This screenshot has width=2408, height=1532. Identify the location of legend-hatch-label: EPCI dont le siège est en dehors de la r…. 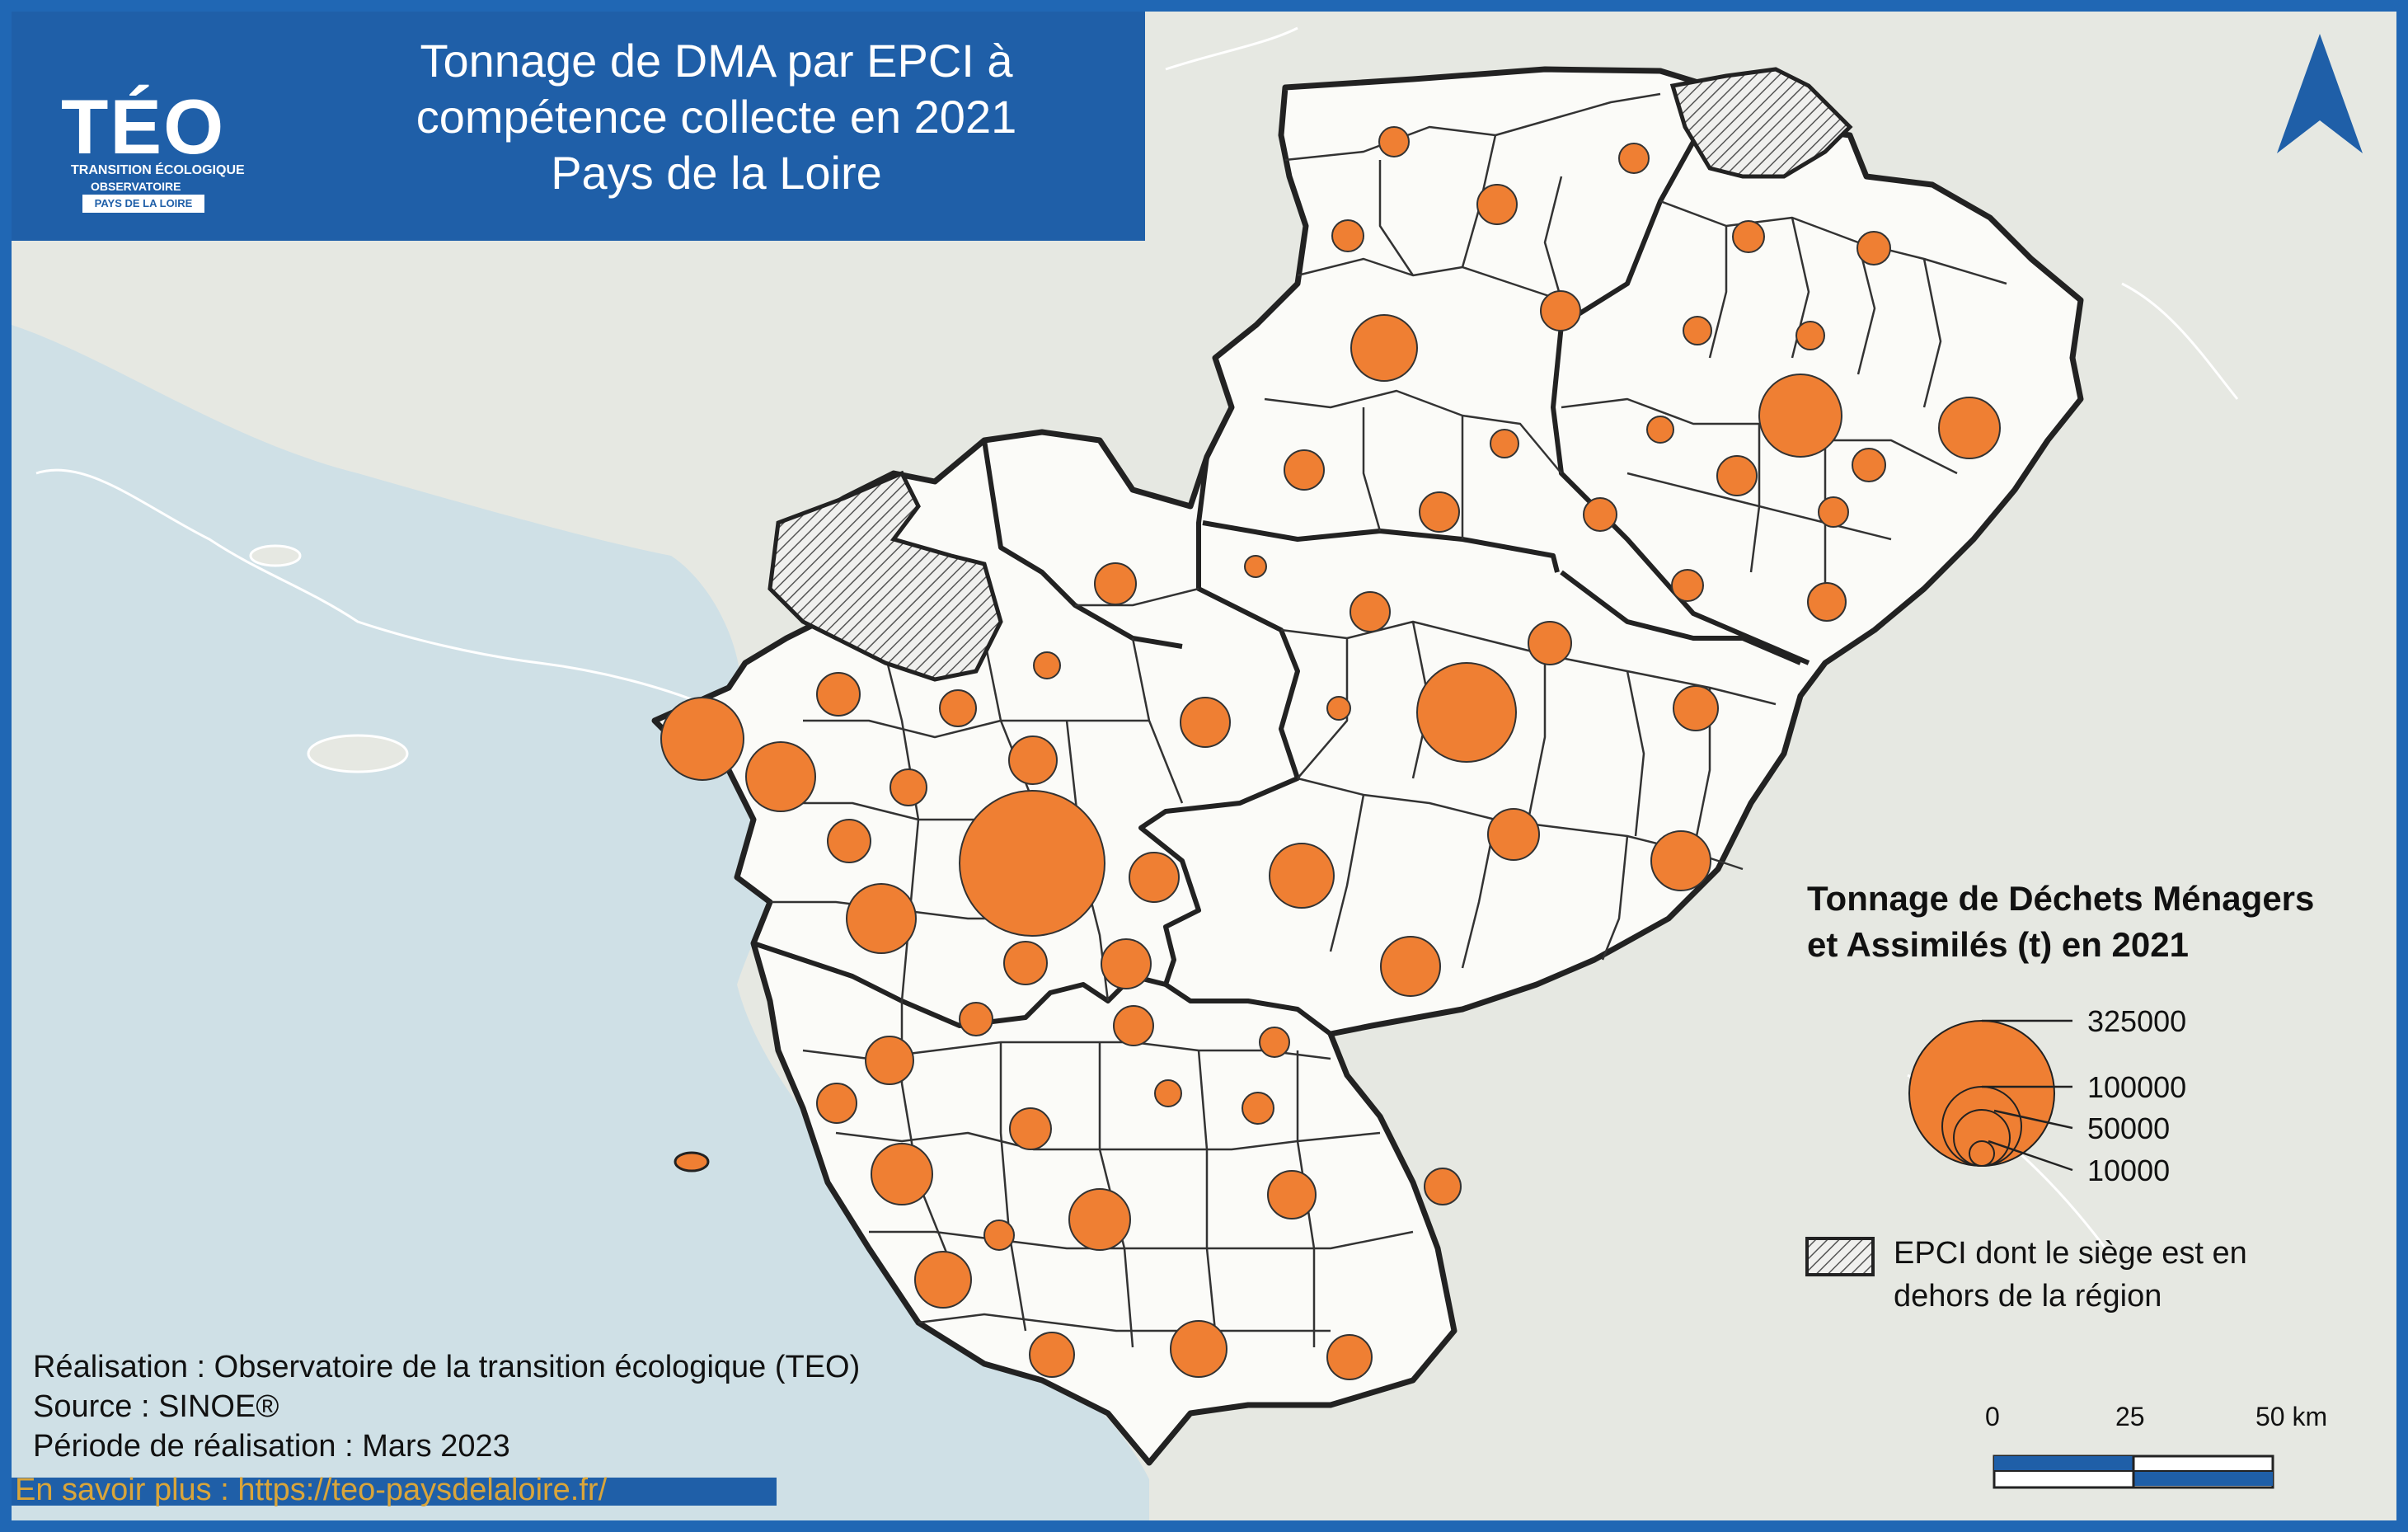
(2070, 1275).